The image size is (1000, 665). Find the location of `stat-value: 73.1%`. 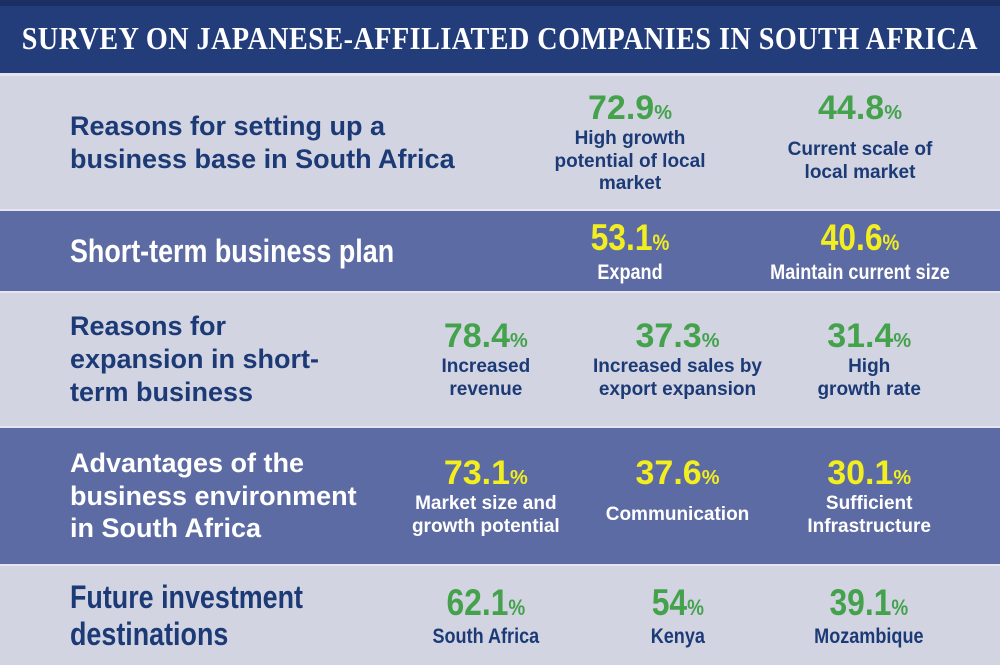

stat-value: 73.1% is located at coordinates (486, 473).